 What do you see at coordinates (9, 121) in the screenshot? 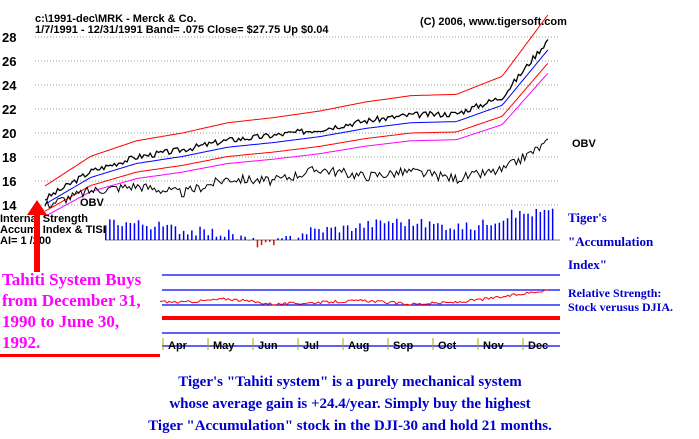
I see `y-axis-ticks: 14 16 18 20 22 24 26 28` at bounding box center [9, 121].